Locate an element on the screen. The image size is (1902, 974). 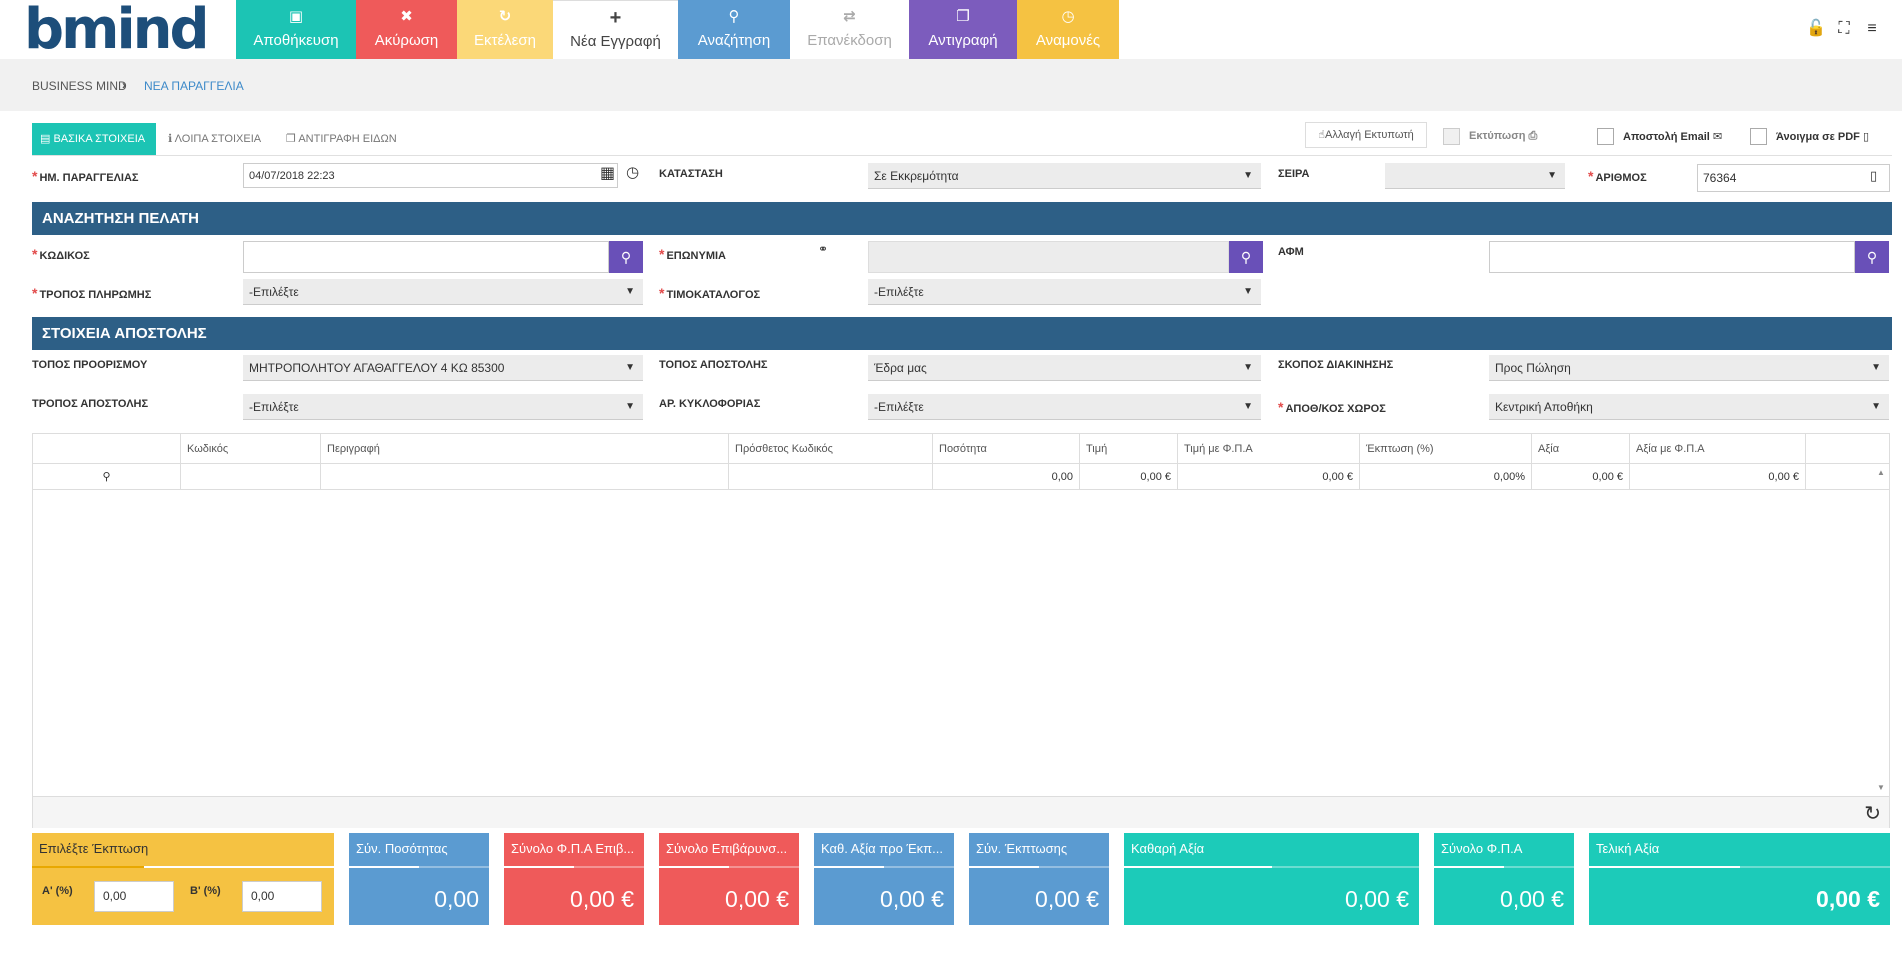
top-right-icons: 🔓 ⛶ ≡ is located at coordinates (1847, 30).